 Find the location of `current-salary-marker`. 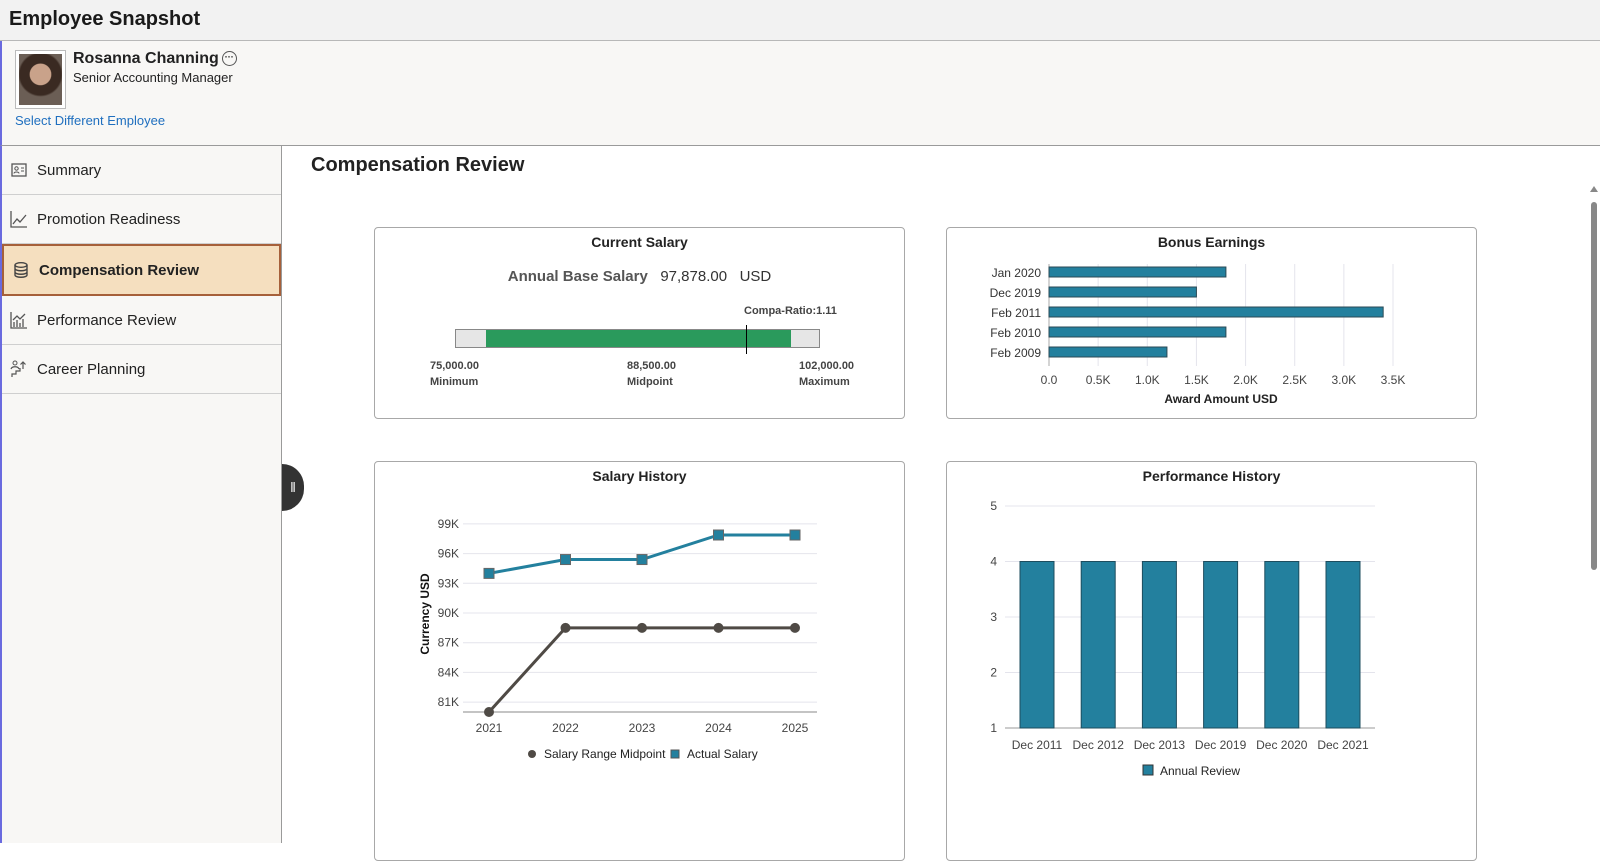

current-salary-marker is located at coordinates (747, 339).